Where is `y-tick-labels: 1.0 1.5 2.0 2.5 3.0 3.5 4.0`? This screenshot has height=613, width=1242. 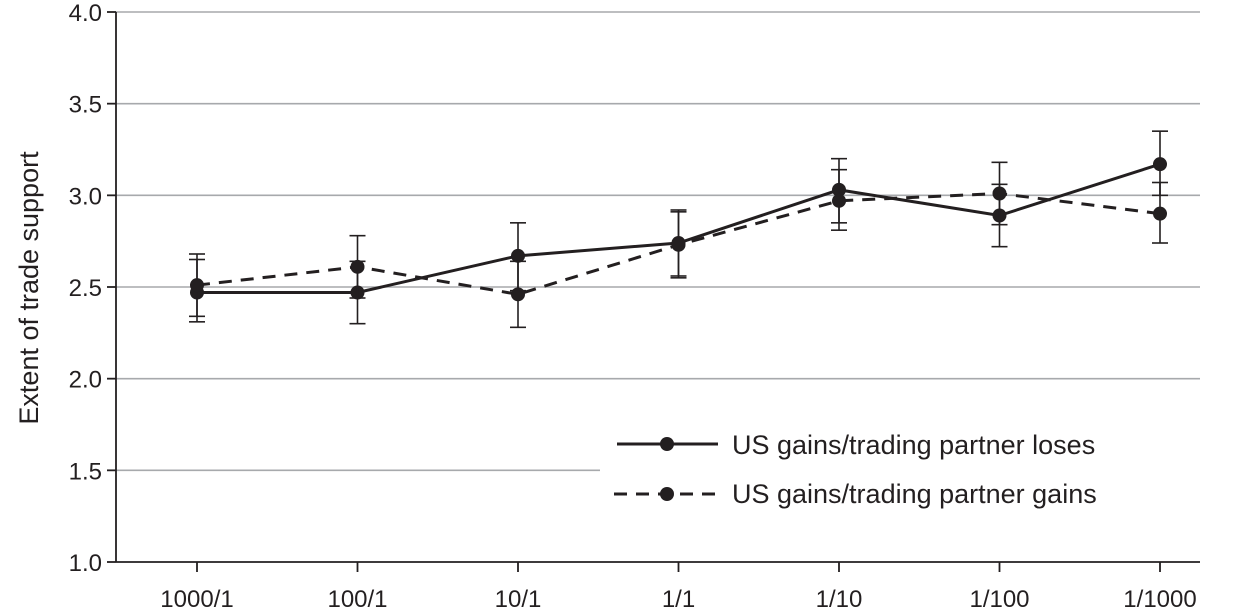 y-tick-labels: 1.0 1.5 2.0 2.5 3.0 3.5 4.0 is located at coordinates (85, 288).